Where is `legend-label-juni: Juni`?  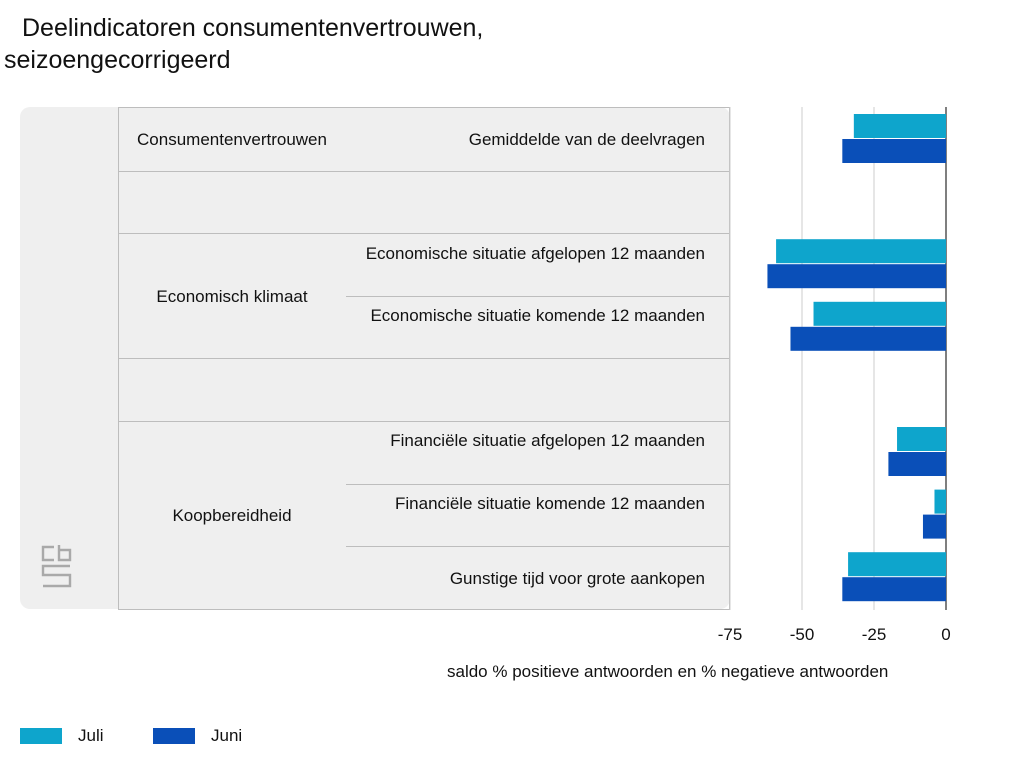
legend-label-juni: Juni is located at coordinates (227, 735).